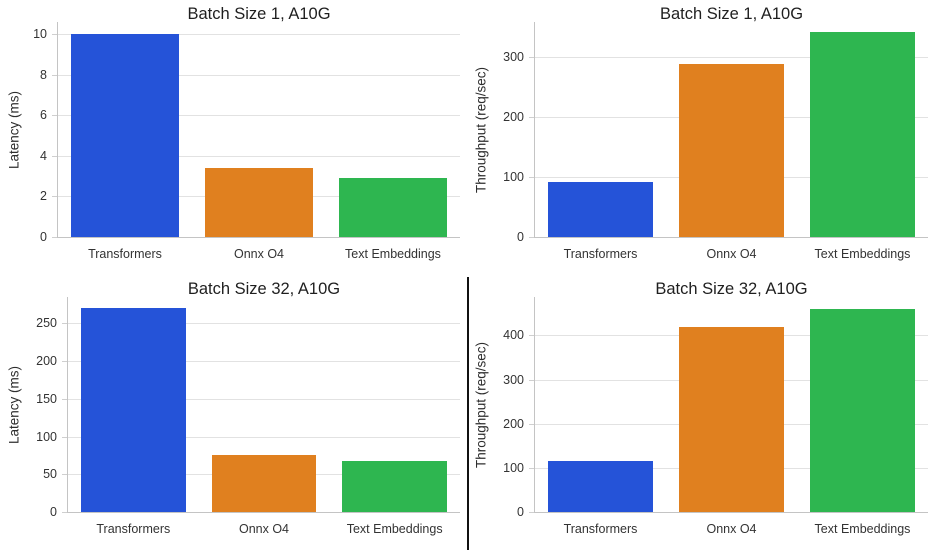 The image size is (935, 550). I want to click on y-tick-label: 2, so click(43, 196).